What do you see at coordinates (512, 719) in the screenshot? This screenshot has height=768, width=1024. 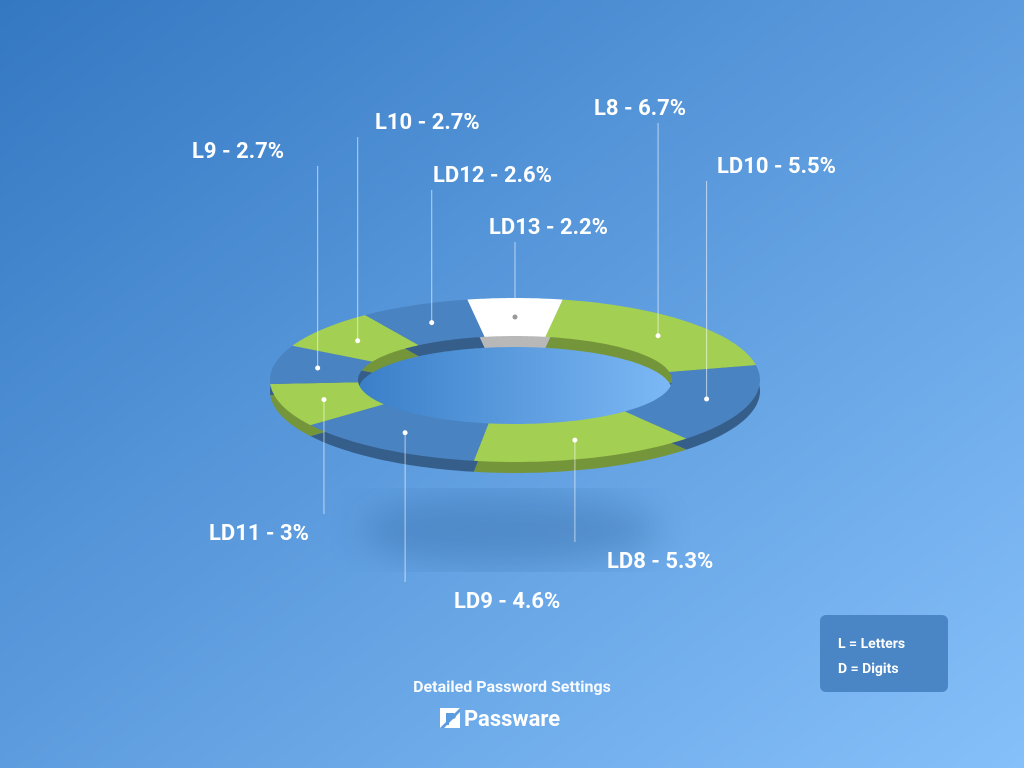 I see `brand: Passware` at bounding box center [512, 719].